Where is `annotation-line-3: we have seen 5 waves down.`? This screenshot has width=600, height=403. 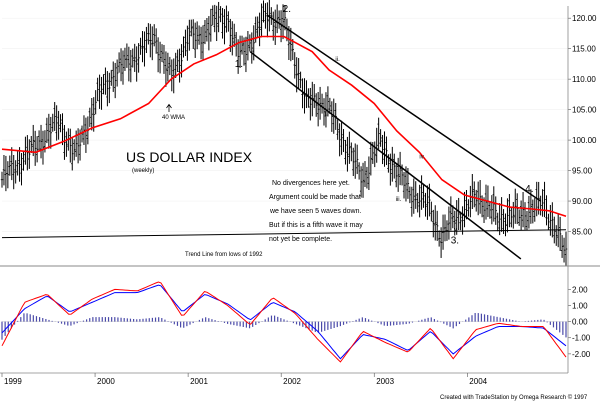 annotation-line-3: we have seen 5 waves down. is located at coordinates (315, 211).